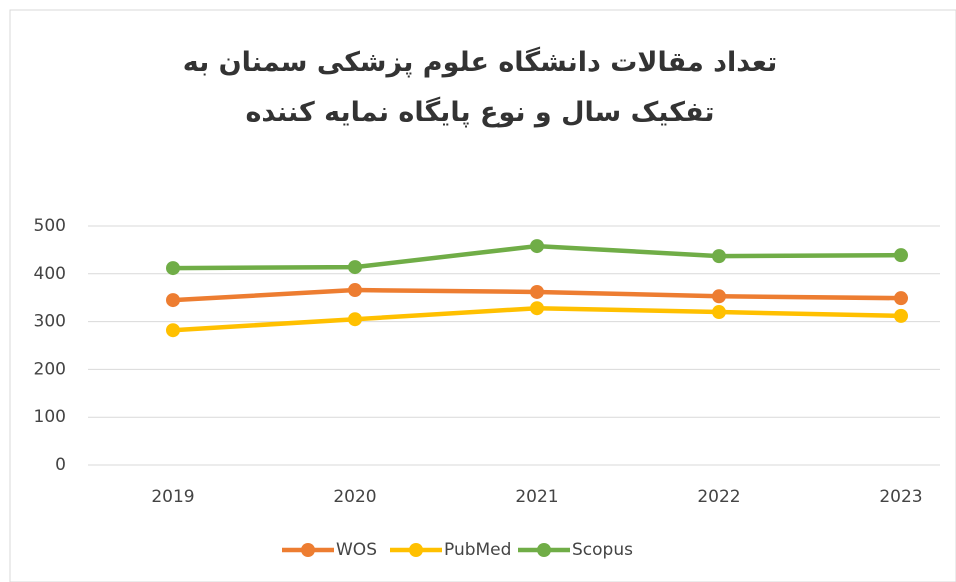 This screenshot has width=956, height=582. I want to click on x-tick-label: 2023, so click(900, 497).